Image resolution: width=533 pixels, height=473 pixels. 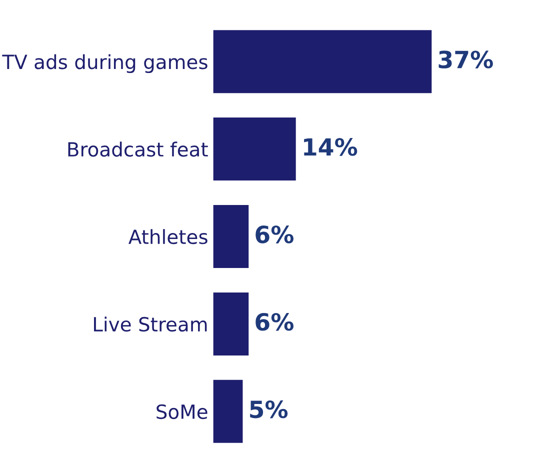 I want to click on data-label: 14%, so click(x=331, y=147).